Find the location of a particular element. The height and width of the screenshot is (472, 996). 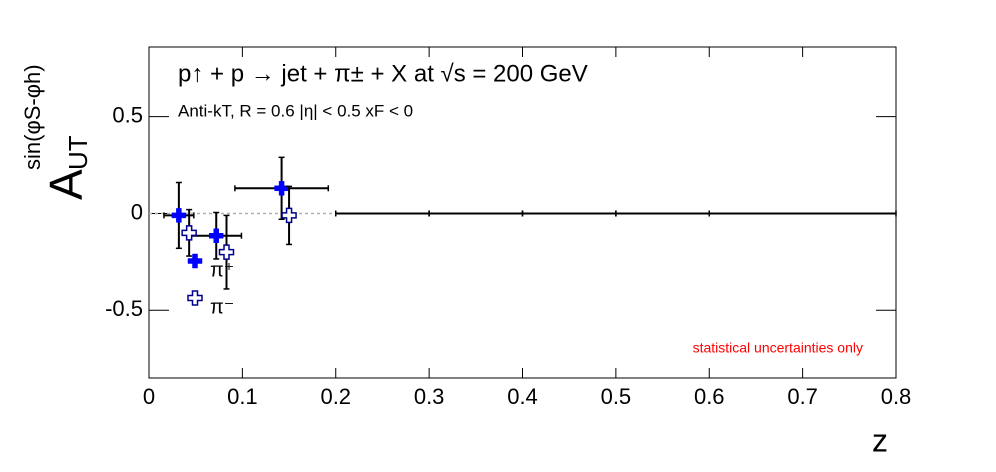

x-tick-label: 0.3 is located at coordinates (429, 396).